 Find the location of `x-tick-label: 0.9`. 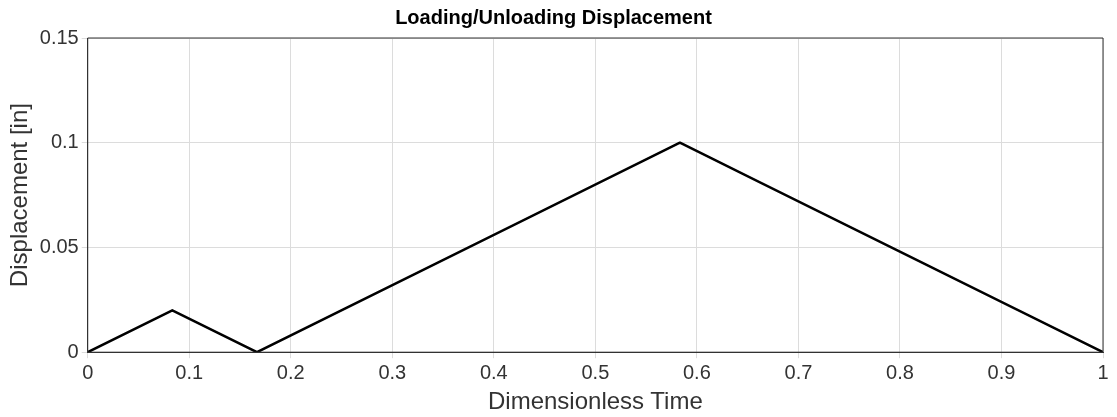

x-tick-label: 0.9 is located at coordinates (1001, 371).